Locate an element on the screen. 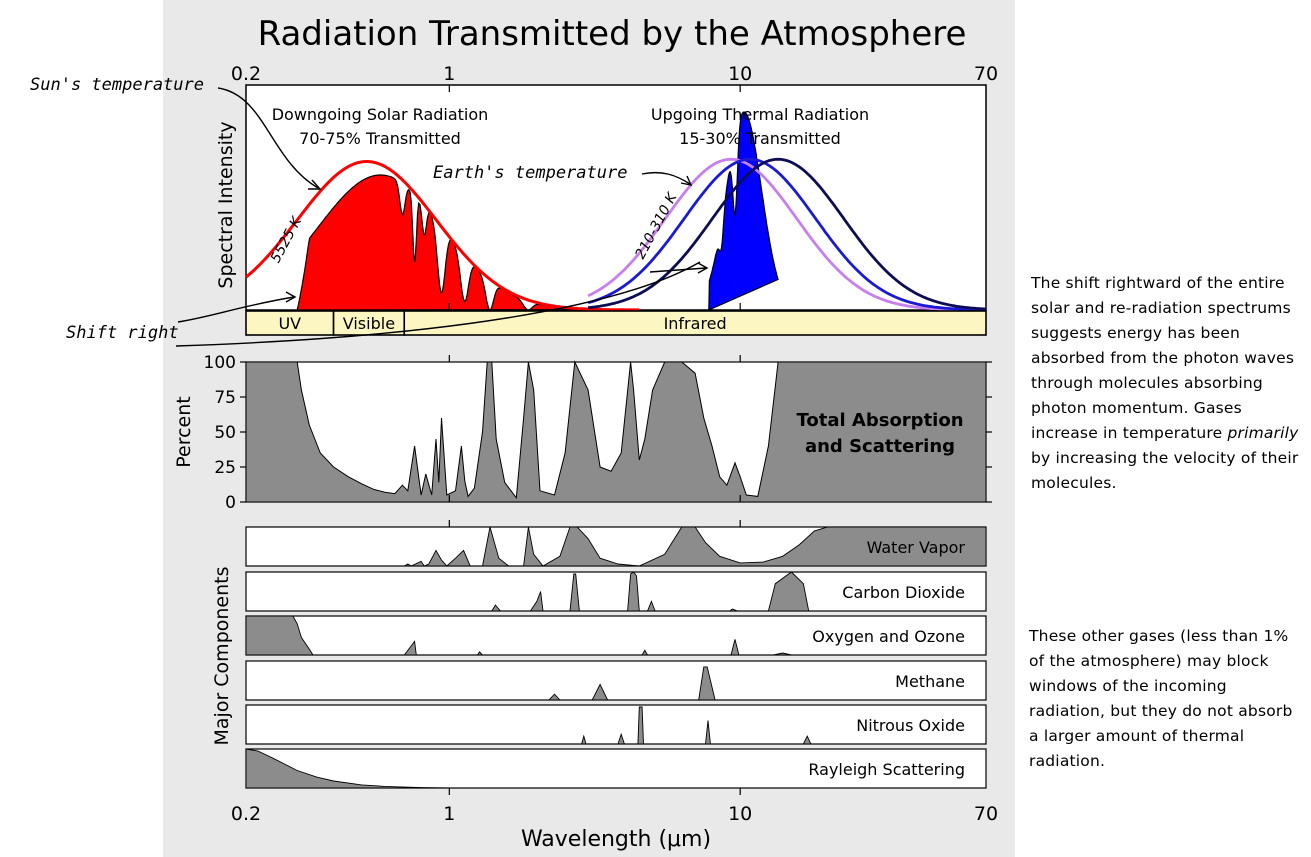  solar-blackbody-curve is located at coordinates (442, 236).